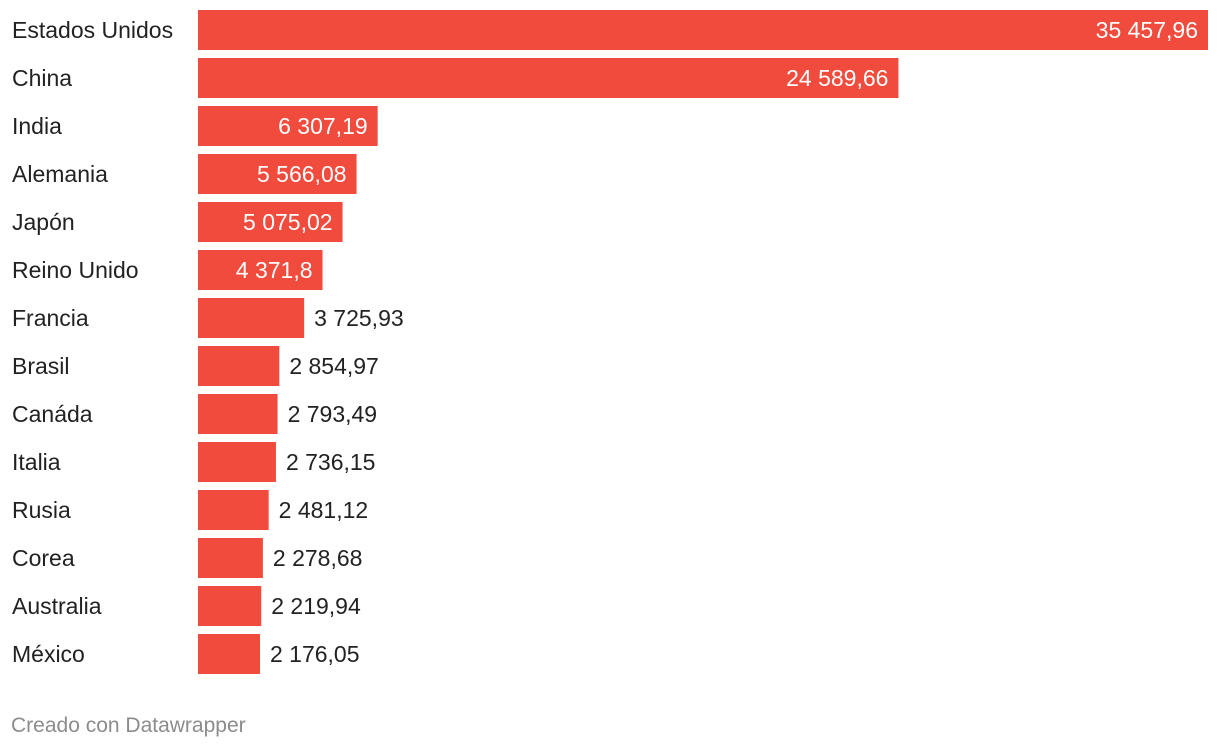 The image size is (1220, 750). What do you see at coordinates (43, 222) in the screenshot?
I see `category-label-japón: Japón` at bounding box center [43, 222].